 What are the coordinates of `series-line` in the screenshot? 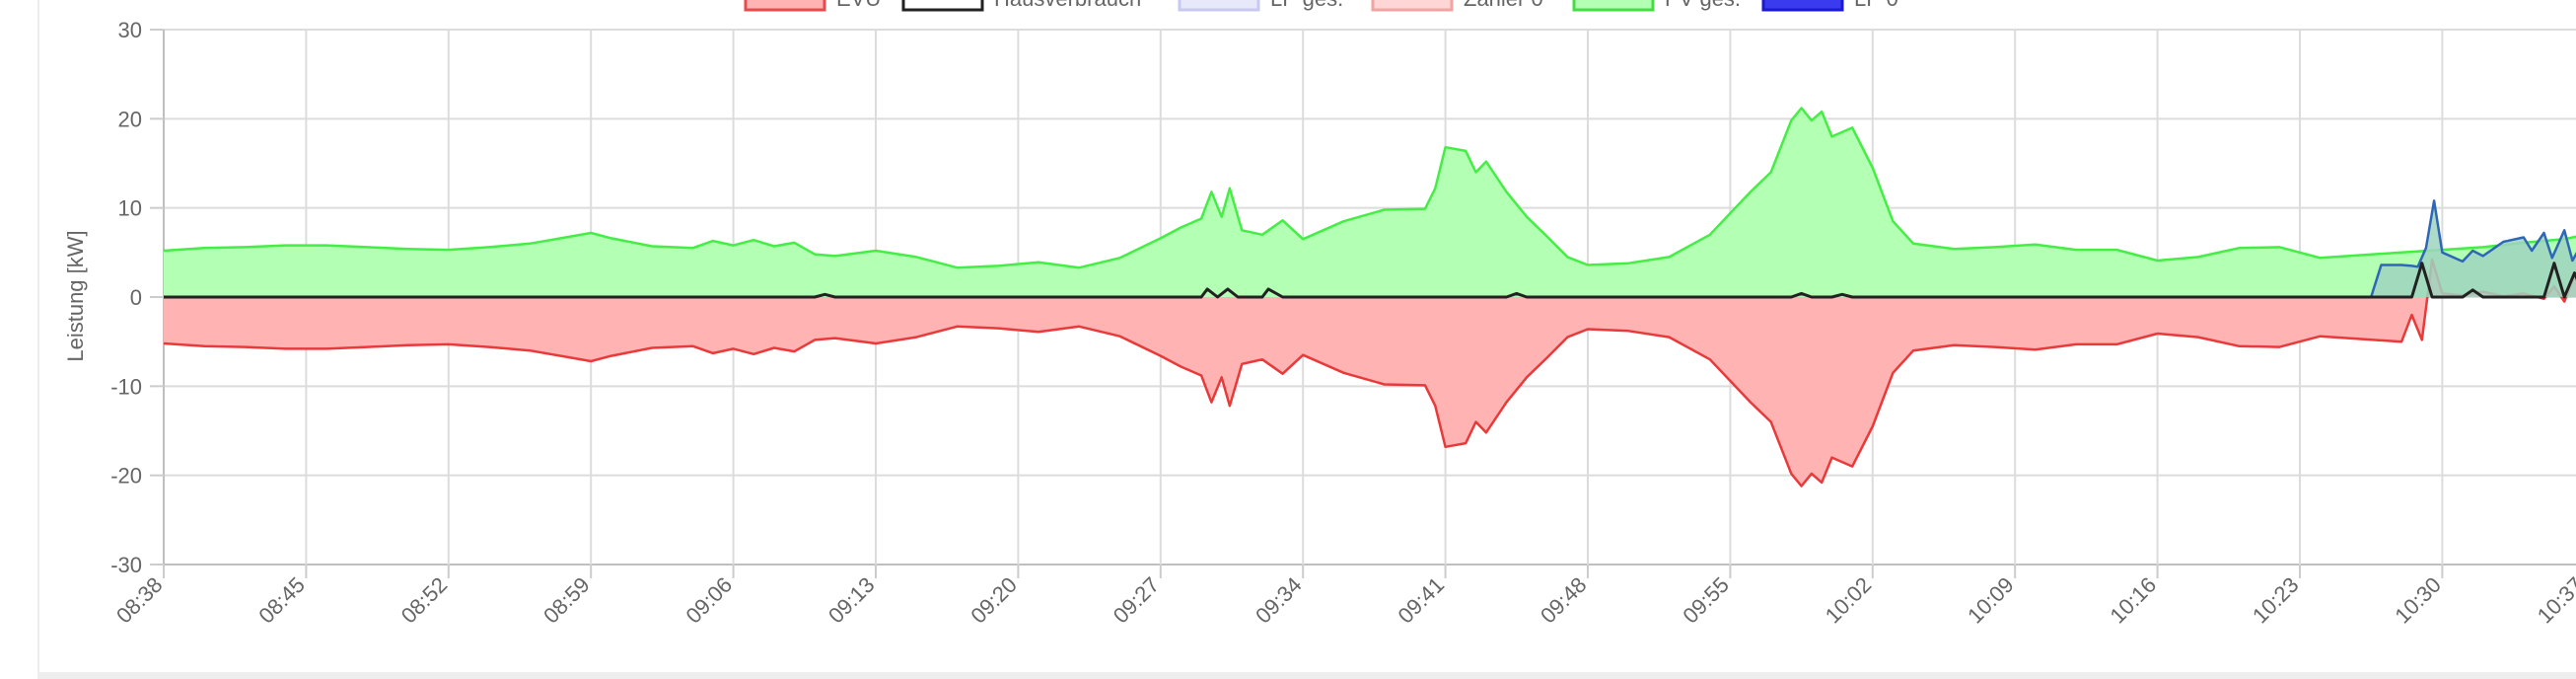 It's located at (1370, 280).